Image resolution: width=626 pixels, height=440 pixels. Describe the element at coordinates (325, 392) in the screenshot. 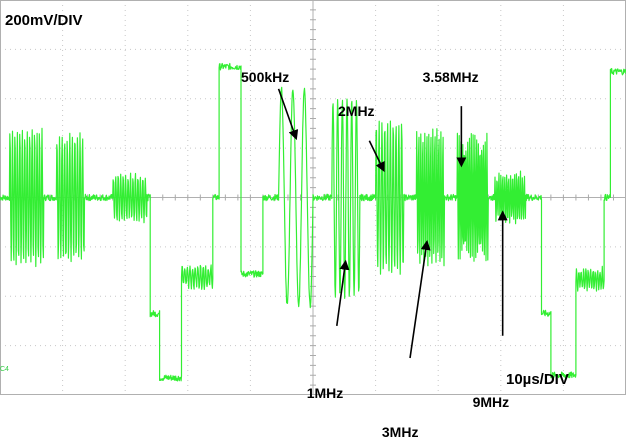

I see `frequency-label: 1MHz` at that location.